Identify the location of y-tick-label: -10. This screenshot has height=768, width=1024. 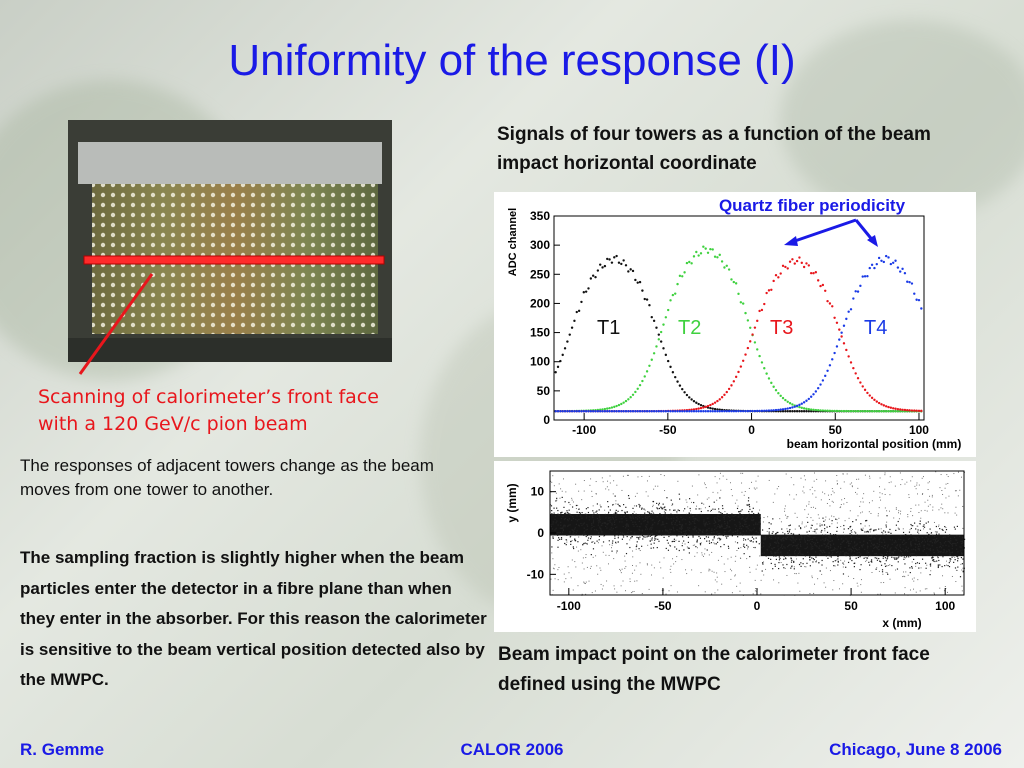
(536, 574).